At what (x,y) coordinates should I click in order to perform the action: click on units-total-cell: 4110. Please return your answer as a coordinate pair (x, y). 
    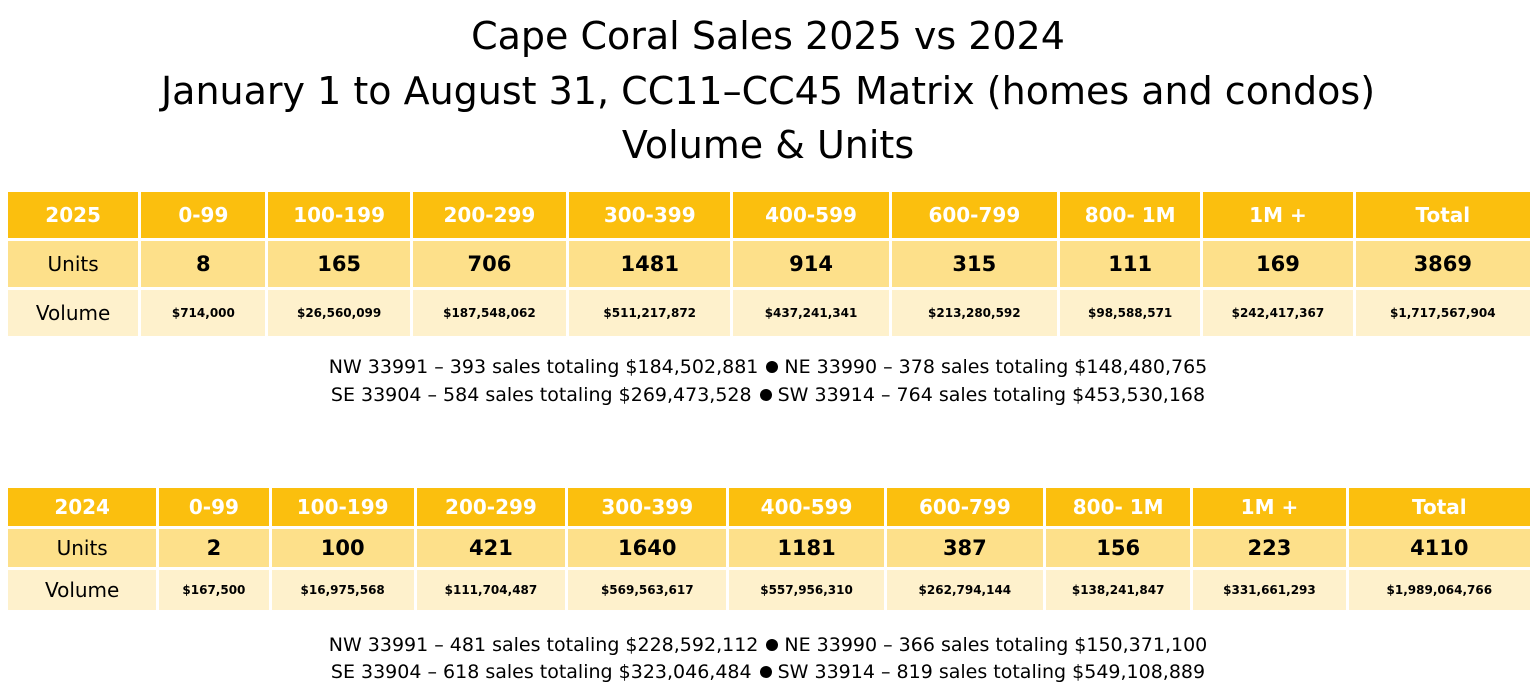
    Looking at the image, I should click on (1439, 548).